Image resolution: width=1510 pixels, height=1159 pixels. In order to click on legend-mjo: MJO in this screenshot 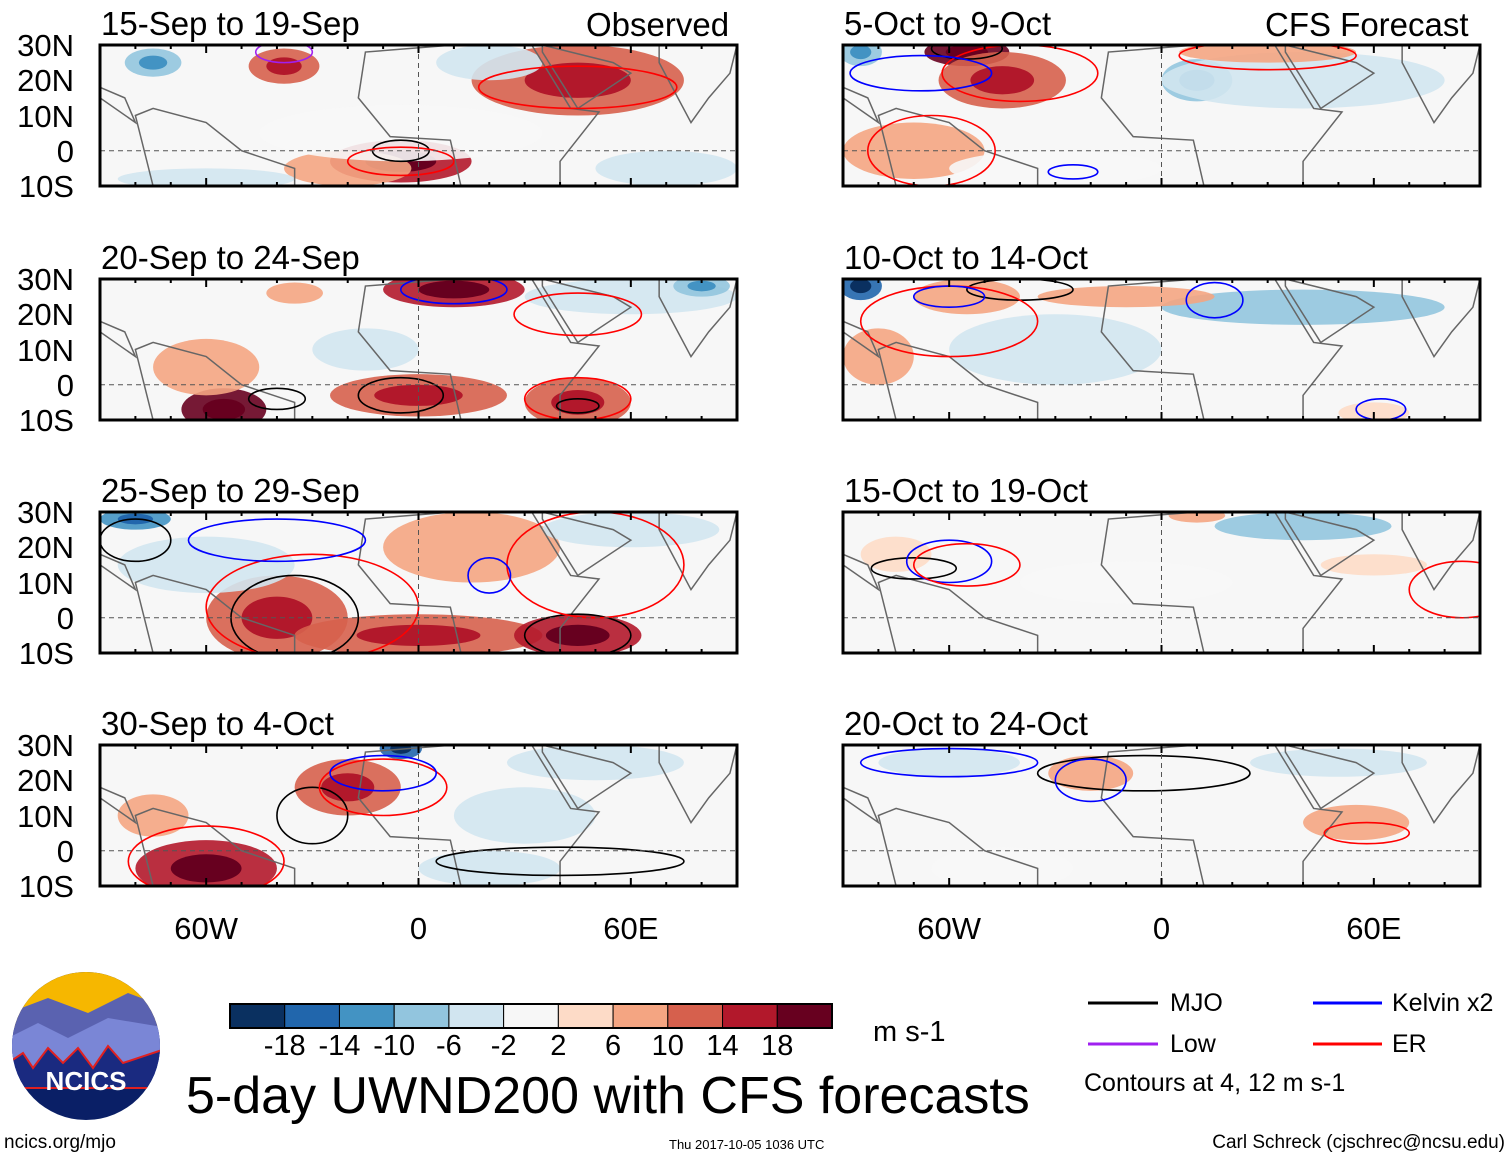, I will do `click(1196, 1003)`.